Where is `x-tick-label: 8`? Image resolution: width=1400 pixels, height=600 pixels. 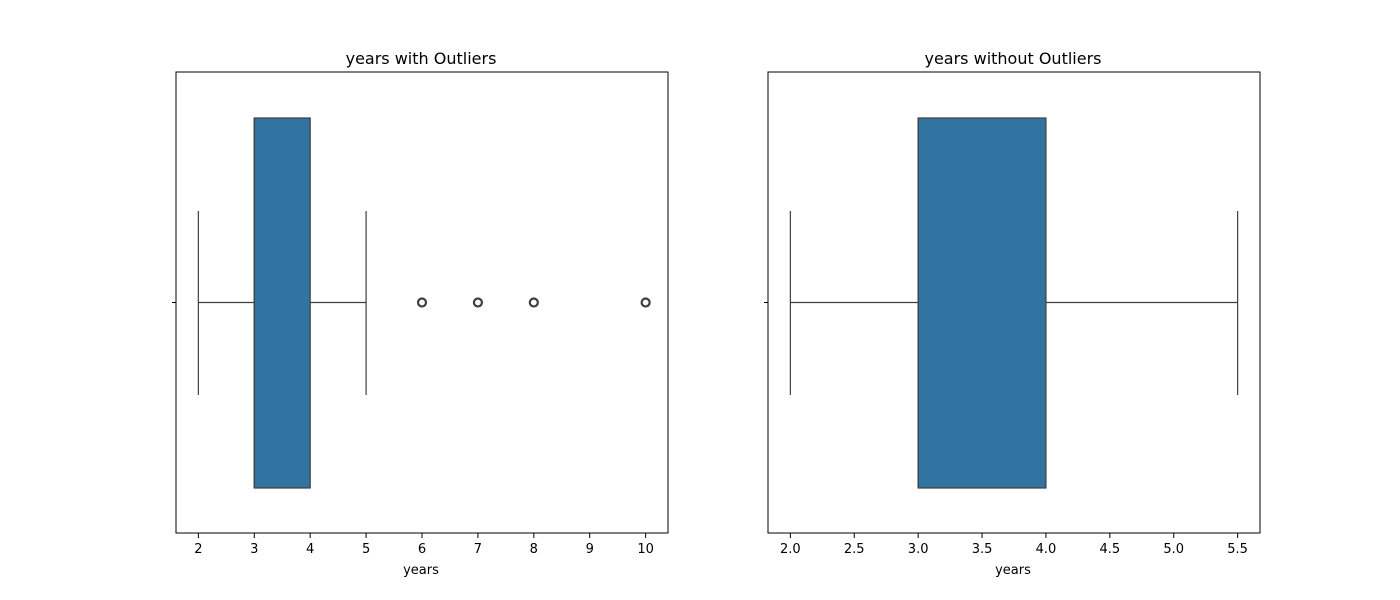 x-tick-label: 8 is located at coordinates (534, 549).